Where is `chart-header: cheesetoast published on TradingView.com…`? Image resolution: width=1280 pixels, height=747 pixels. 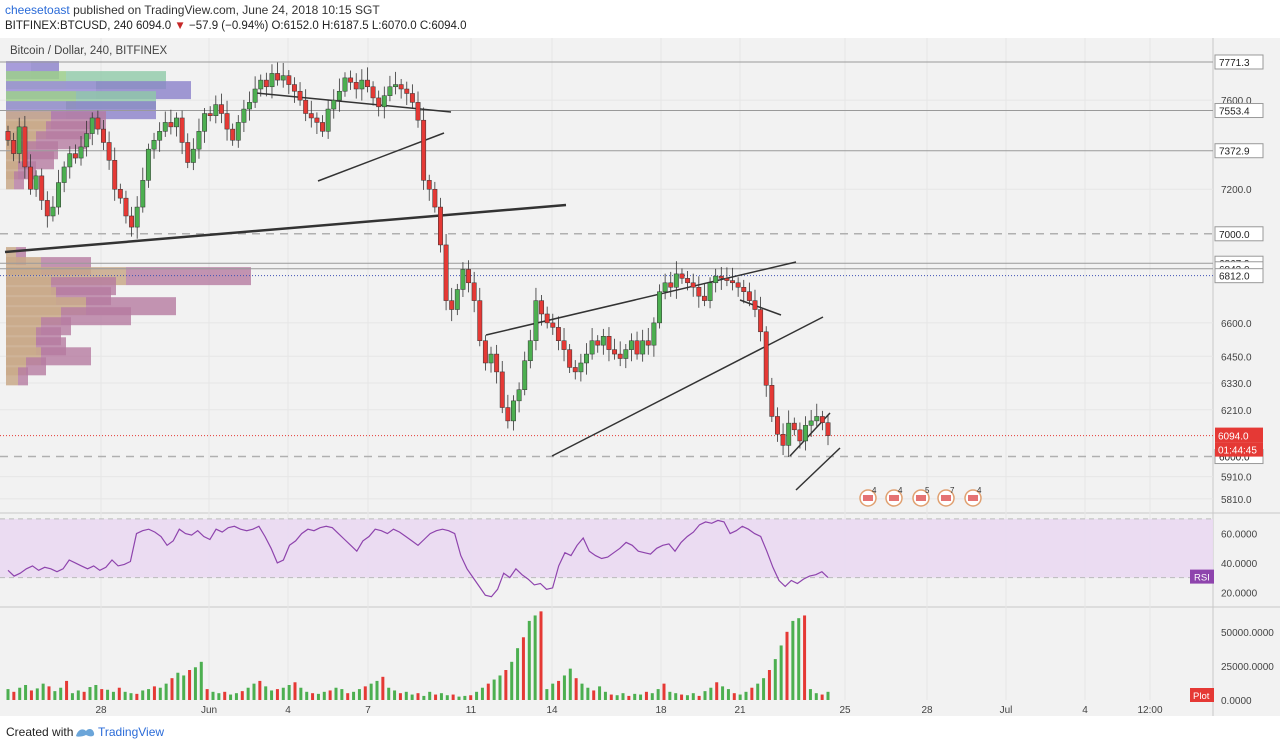 chart-header: cheesetoast published on TradingView.com… is located at coordinates (640, 19).